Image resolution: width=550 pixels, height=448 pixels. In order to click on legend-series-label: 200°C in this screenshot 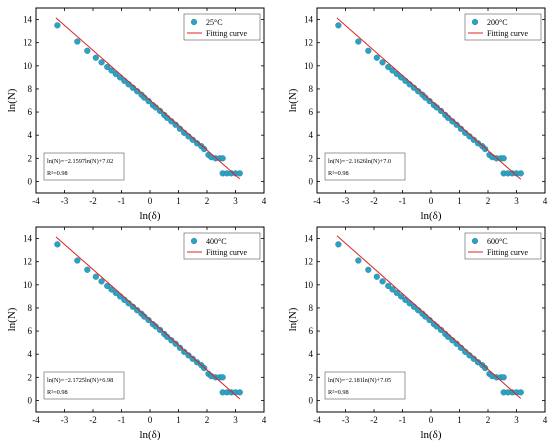, I will do `click(497, 22)`.